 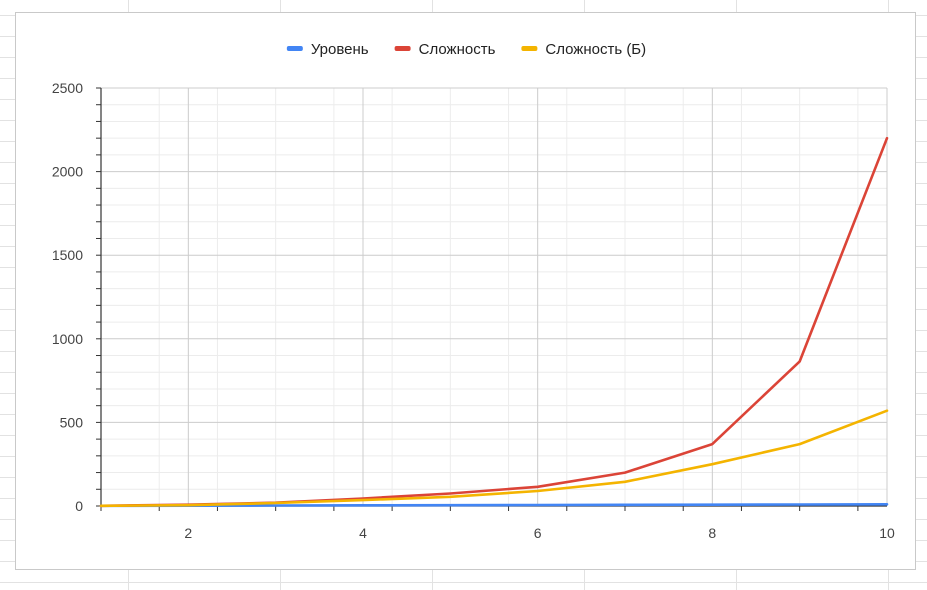 What do you see at coordinates (67, 172) in the screenshot?
I see `y-tick-label: 2000` at bounding box center [67, 172].